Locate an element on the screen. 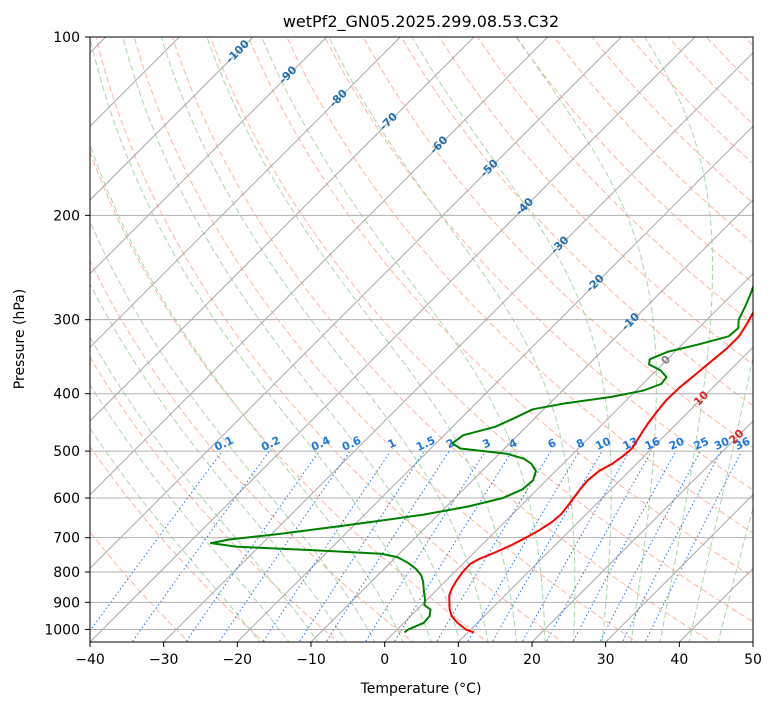 This screenshot has height=708, width=775. x-tick-label: 50 is located at coordinates (753, 660).